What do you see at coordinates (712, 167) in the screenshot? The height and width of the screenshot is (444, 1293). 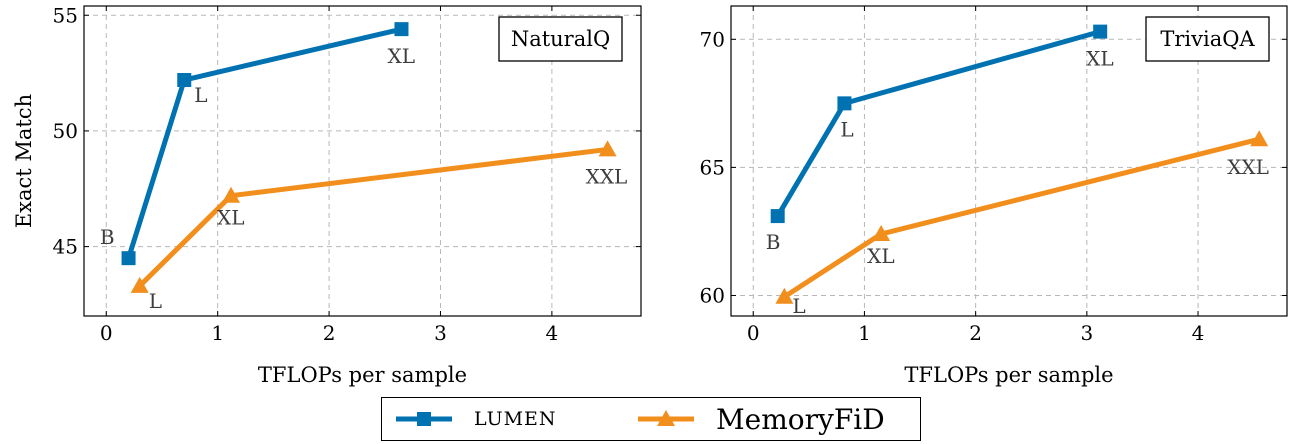 I see `y-tick-label: 65` at bounding box center [712, 167].